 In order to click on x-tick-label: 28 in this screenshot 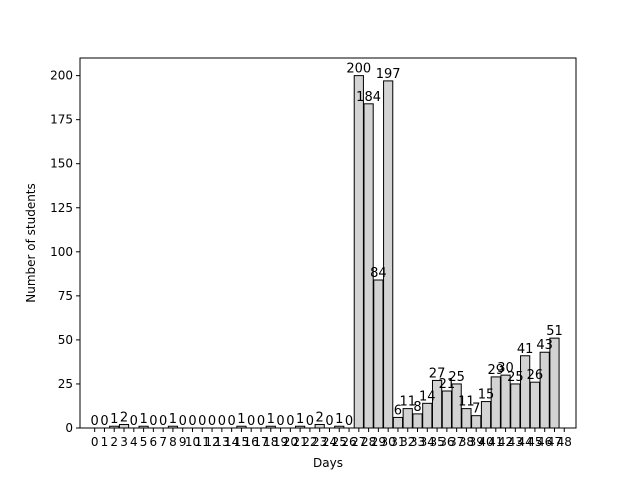, I will do `click(368, 442)`.